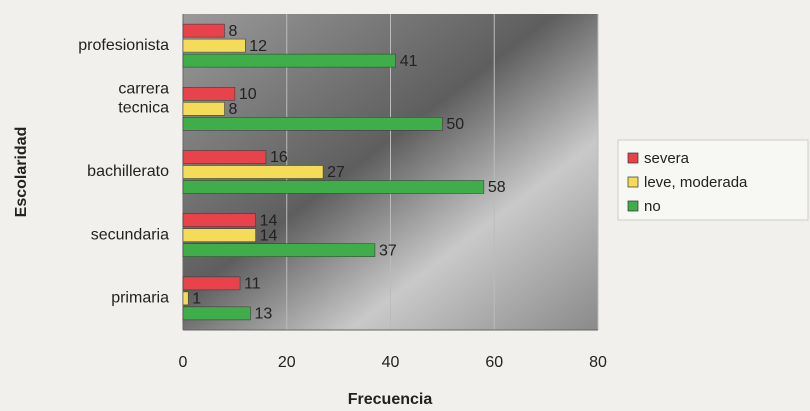 The image size is (810, 411). Describe the element at coordinates (455, 124) in the screenshot. I see `data-label: 50` at that location.